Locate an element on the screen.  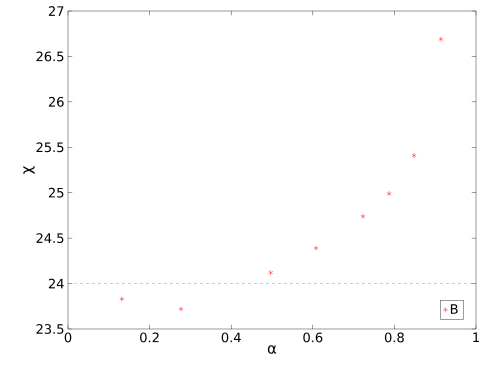
y-tick-label: 24 is located at coordinates (56, 283).